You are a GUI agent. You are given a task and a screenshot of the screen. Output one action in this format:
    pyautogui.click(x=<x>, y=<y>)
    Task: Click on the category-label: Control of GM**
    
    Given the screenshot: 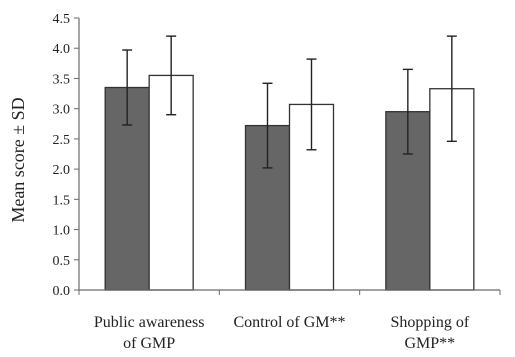 What is the action you would take?
    pyautogui.click(x=290, y=322)
    